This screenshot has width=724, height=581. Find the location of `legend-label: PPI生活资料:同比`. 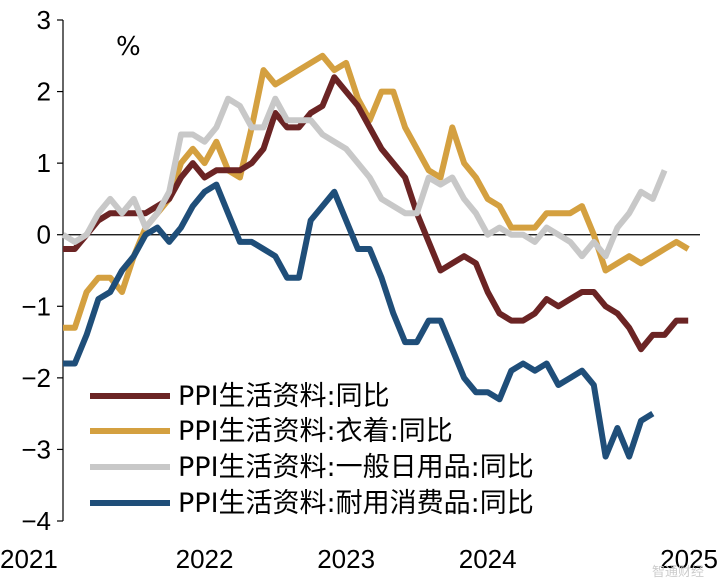

legend-label: PPI生活资料:同比 is located at coordinates (284, 396).